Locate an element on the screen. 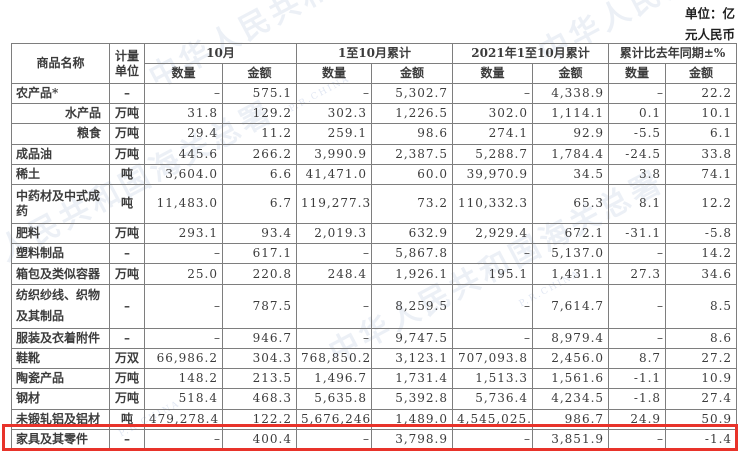 Image resolution: width=740 pixels, height=454 pixels. value-cell: 3,604.0 is located at coordinates (183, 174).